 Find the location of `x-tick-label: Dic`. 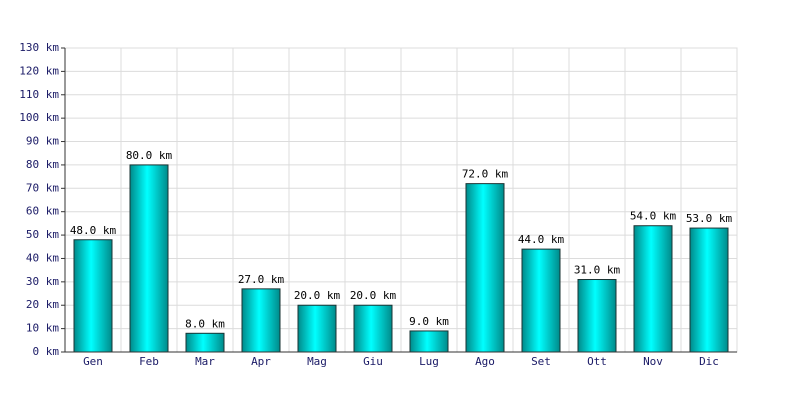

x-tick-label: Dic is located at coordinates (709, 361).